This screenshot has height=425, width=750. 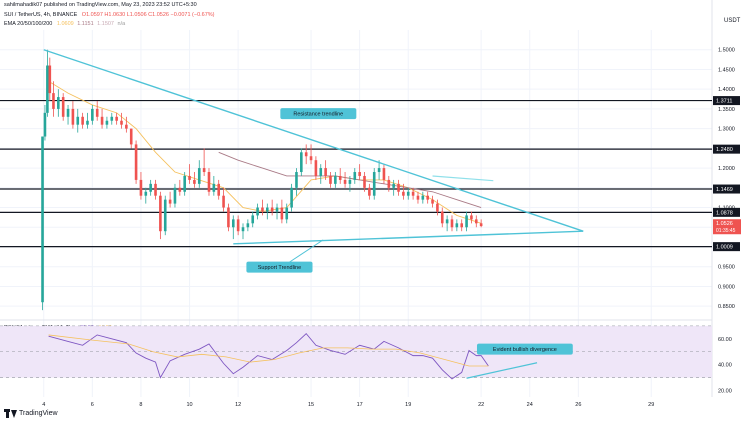 I want to click on currency-label: USDT, so click(x=732, y=21).